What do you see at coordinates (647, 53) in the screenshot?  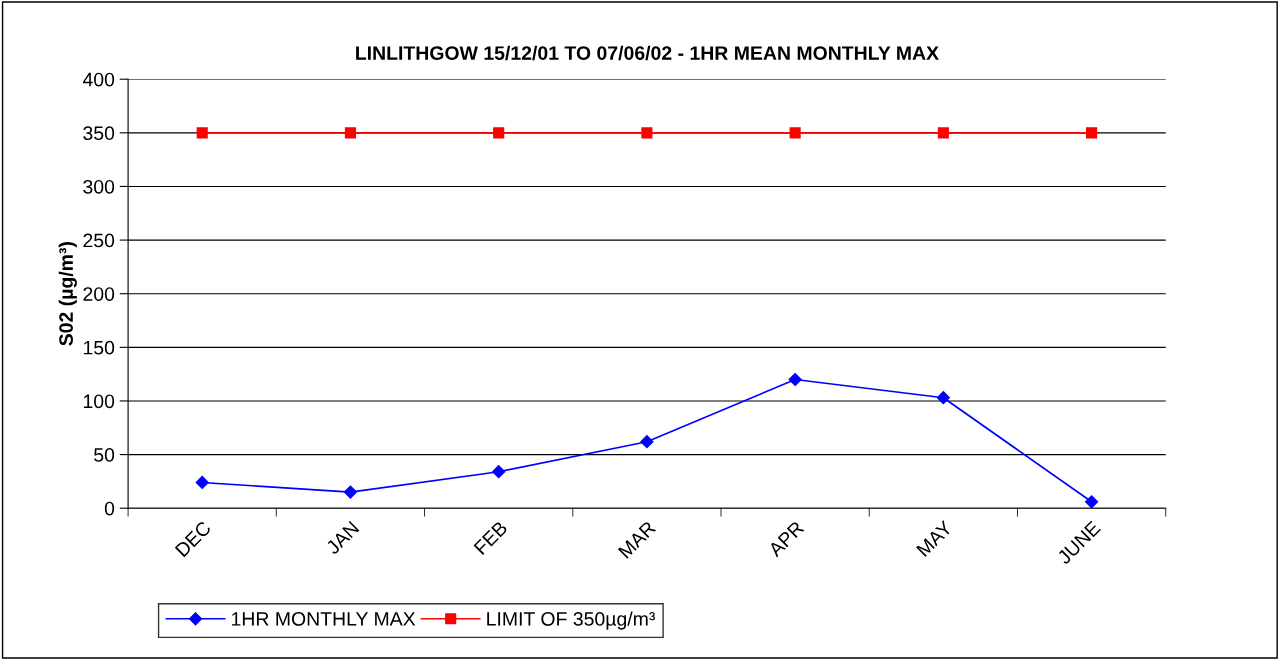 I see `chart-title: LINLITHGOW 15/12/01 TO 07/06/02 - 1HR MEAN MONTHLY MAX` at bounding box center [647, 53].